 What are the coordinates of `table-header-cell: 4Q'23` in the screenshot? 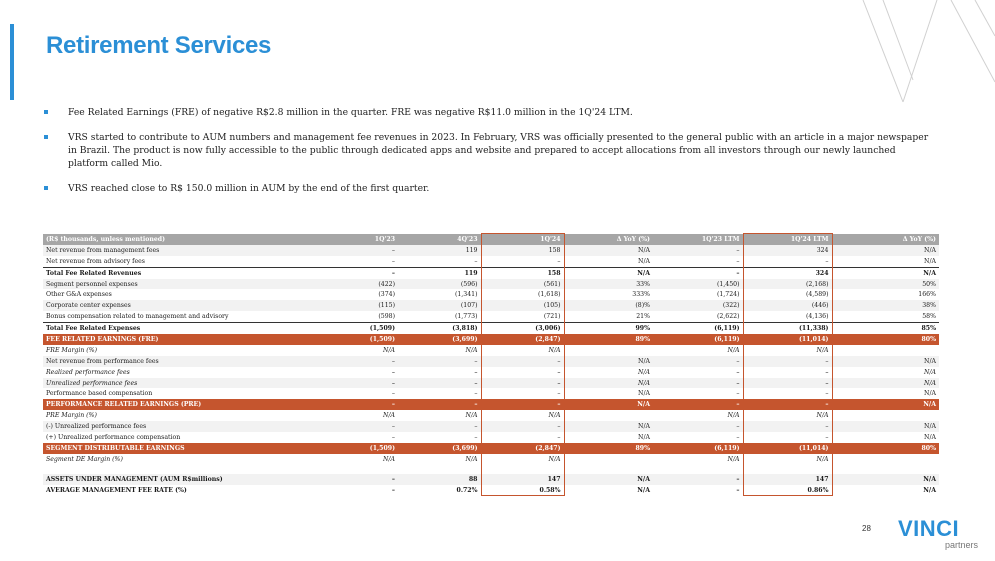 It's located at (439, 239).